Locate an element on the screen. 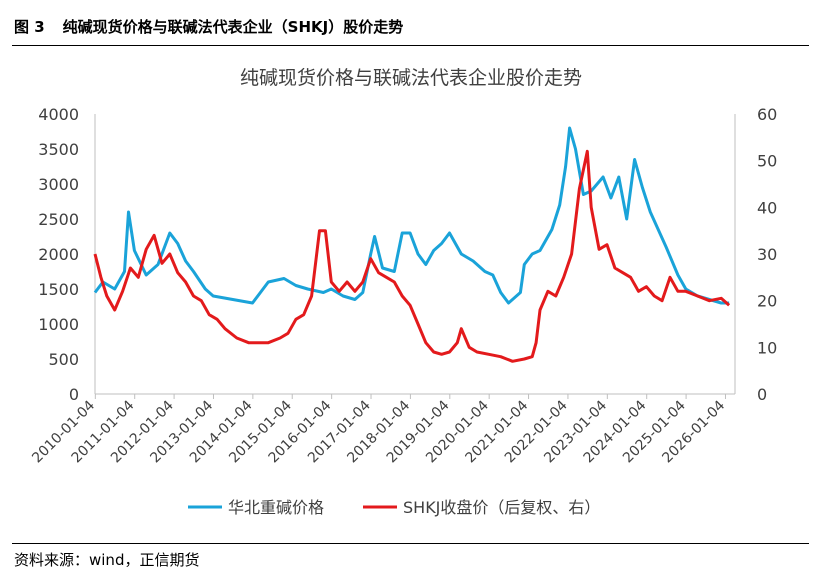 The height and width of the screenshot is (586, 821). right-tick-label: 10 is located at coordinates (767, 347).